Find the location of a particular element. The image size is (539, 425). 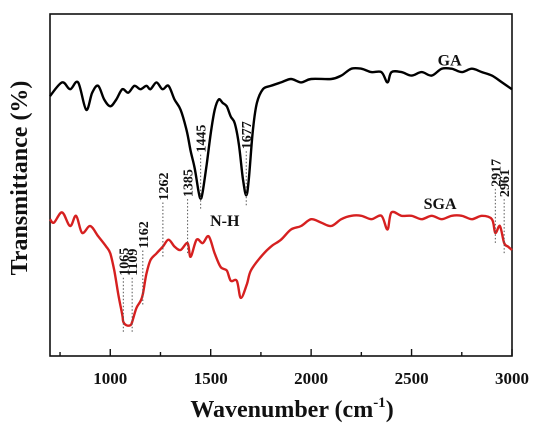

peak-label-1262: 1262 is located at coordinates (164, 187).